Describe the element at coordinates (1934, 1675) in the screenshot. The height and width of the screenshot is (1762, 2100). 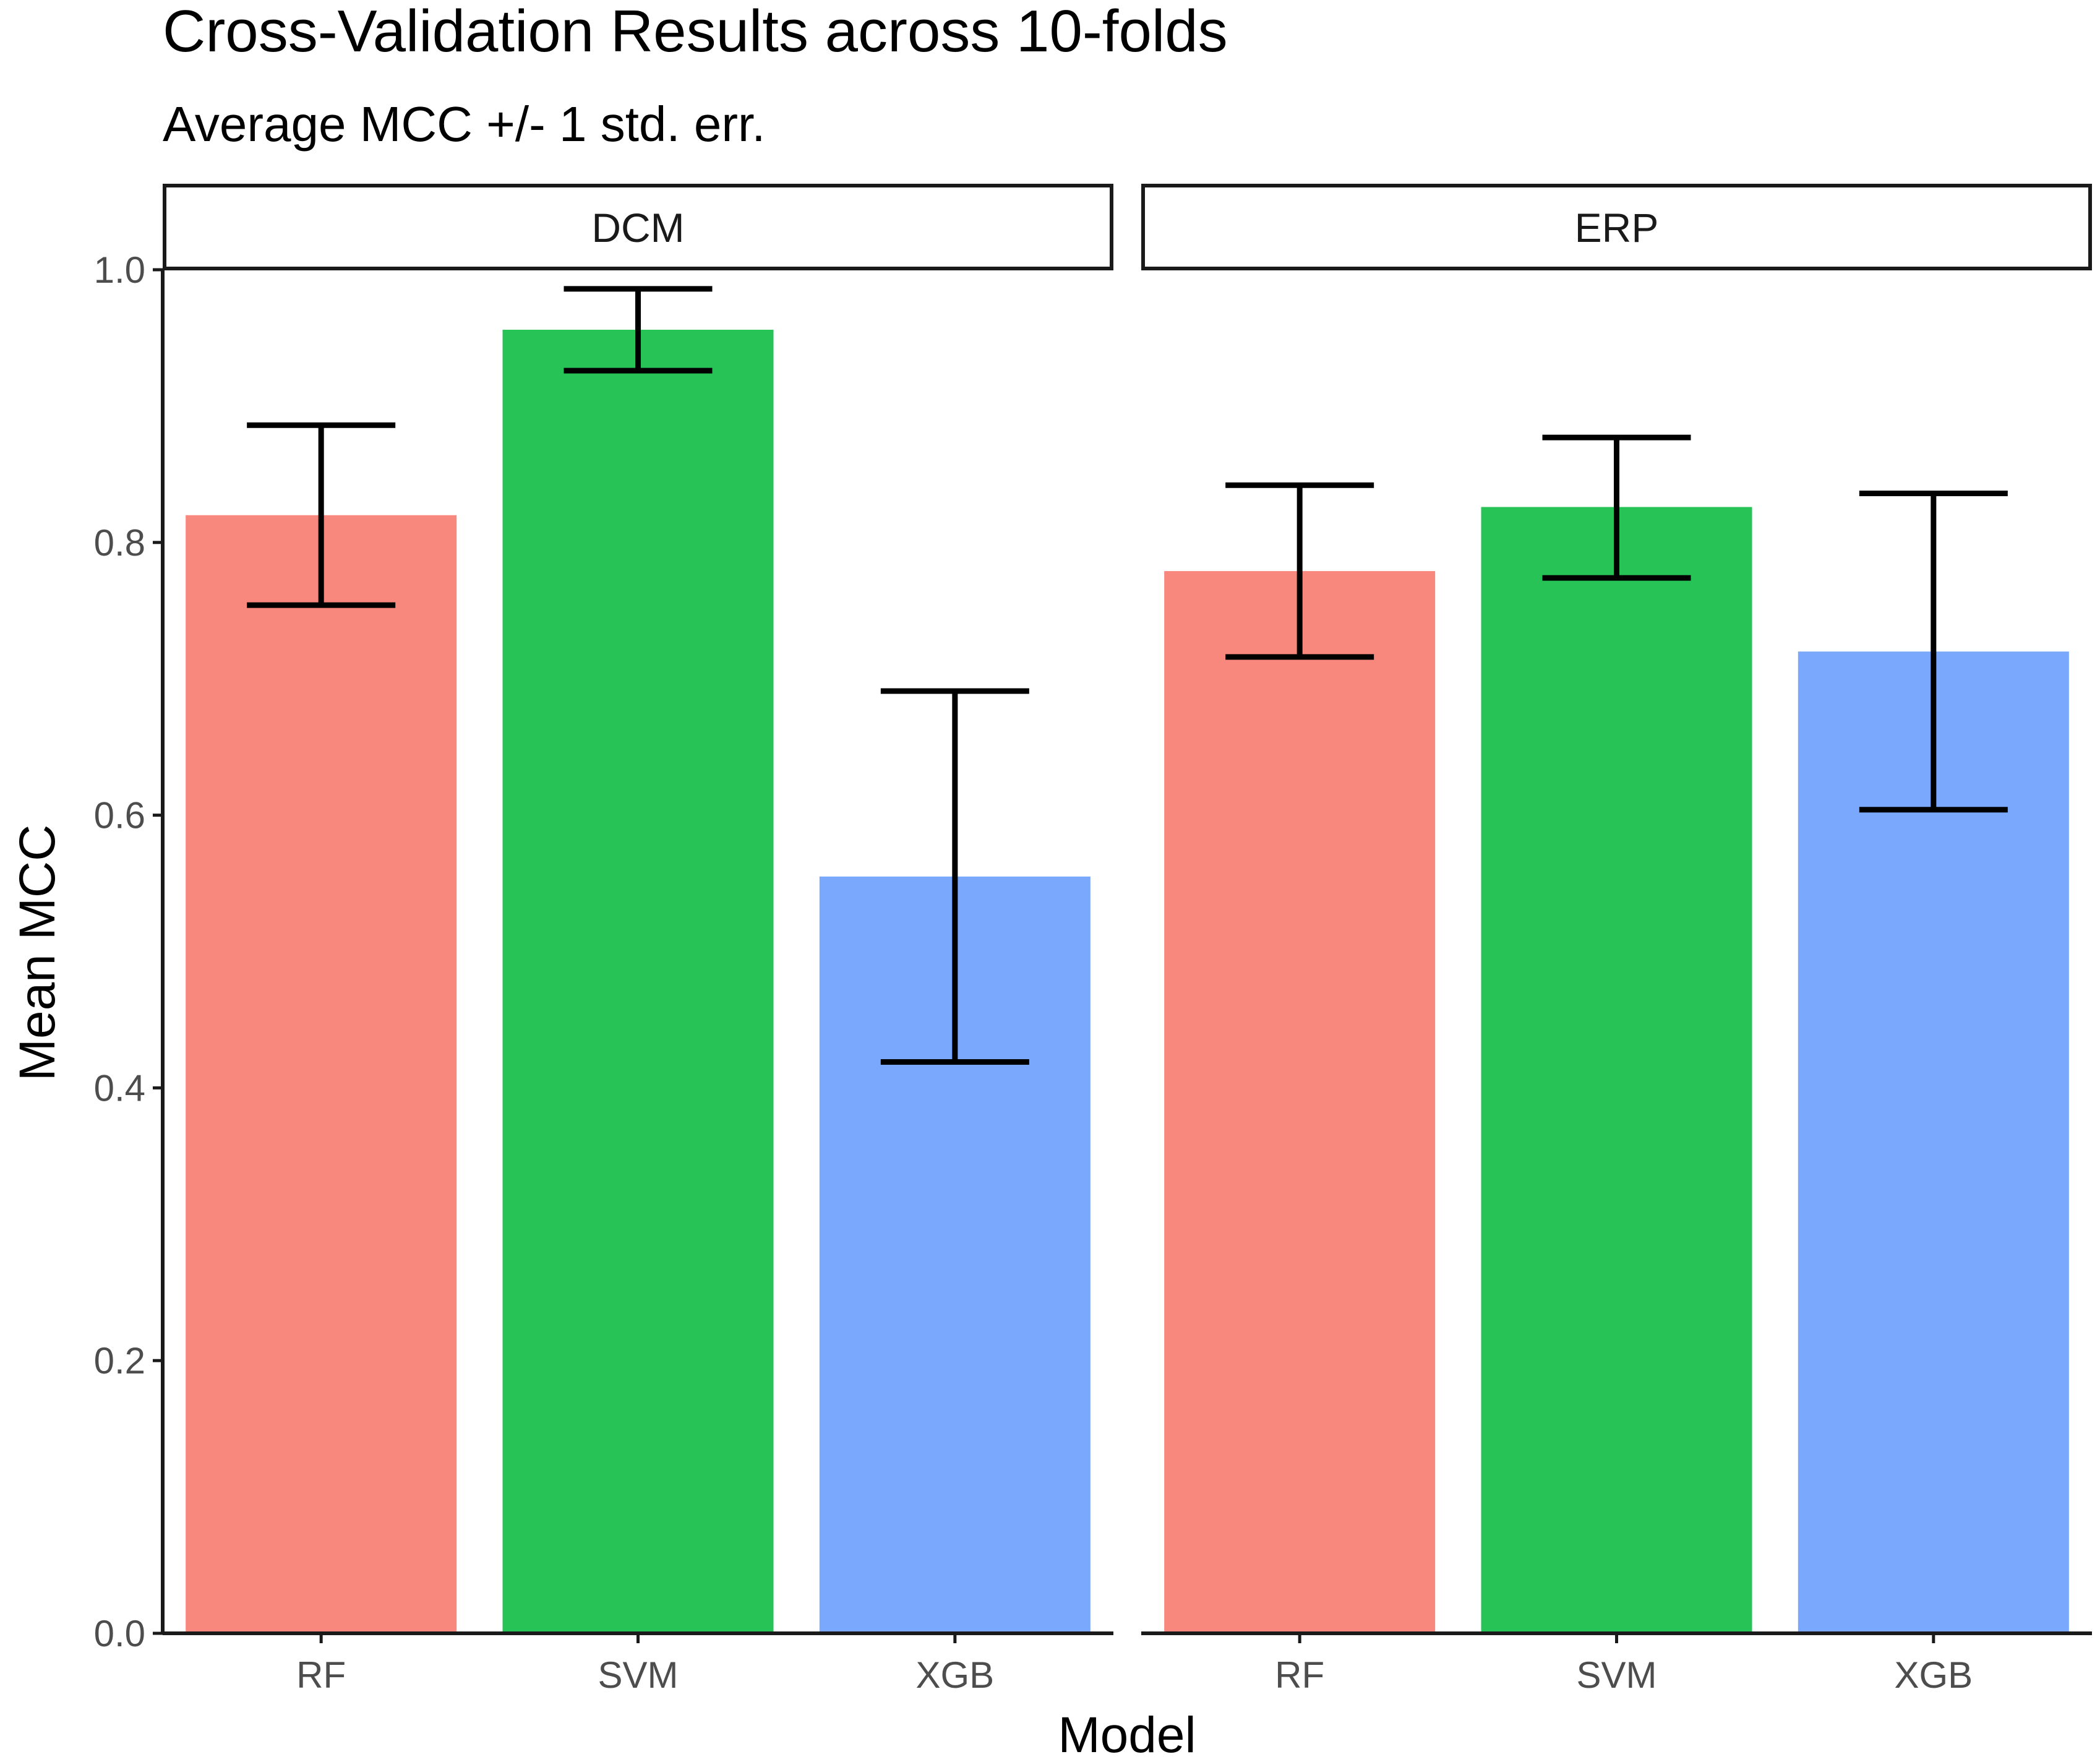
I see `x-tick-label-erp-xgb: XGB` at that location.